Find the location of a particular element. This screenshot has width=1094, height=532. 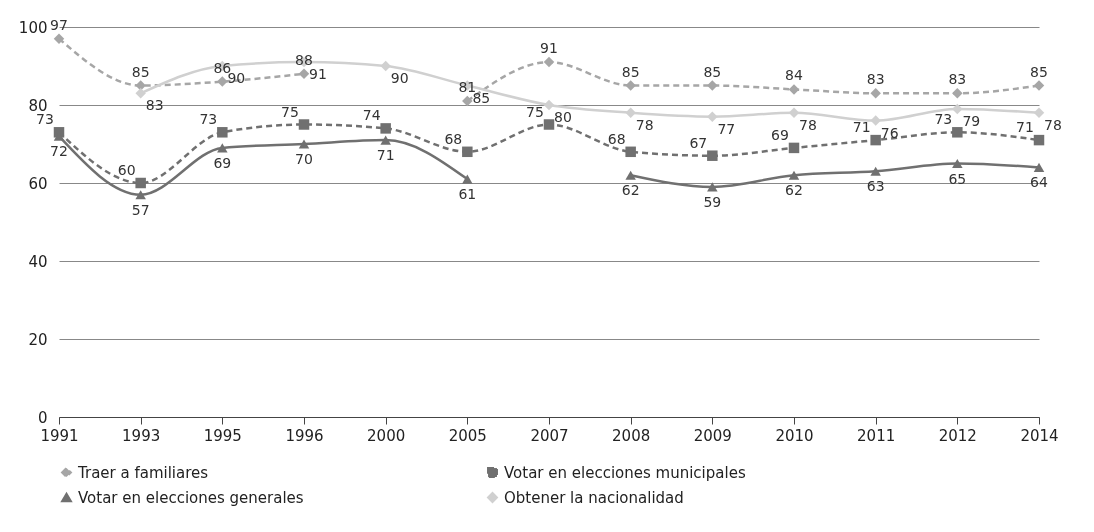

data-label: 97 is located at coordinates (59, 24).